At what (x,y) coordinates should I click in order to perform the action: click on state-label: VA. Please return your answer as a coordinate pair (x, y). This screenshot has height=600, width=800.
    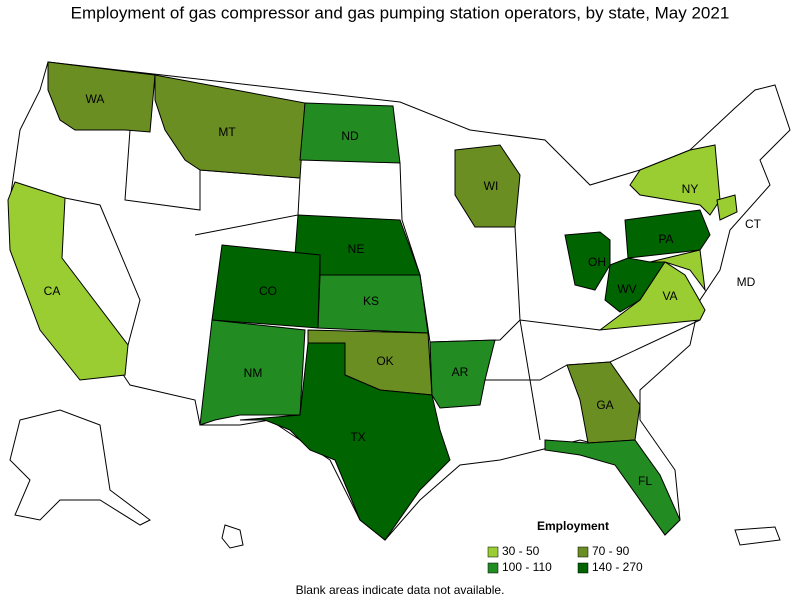
    Looking at the image, I should click on (669, 296).